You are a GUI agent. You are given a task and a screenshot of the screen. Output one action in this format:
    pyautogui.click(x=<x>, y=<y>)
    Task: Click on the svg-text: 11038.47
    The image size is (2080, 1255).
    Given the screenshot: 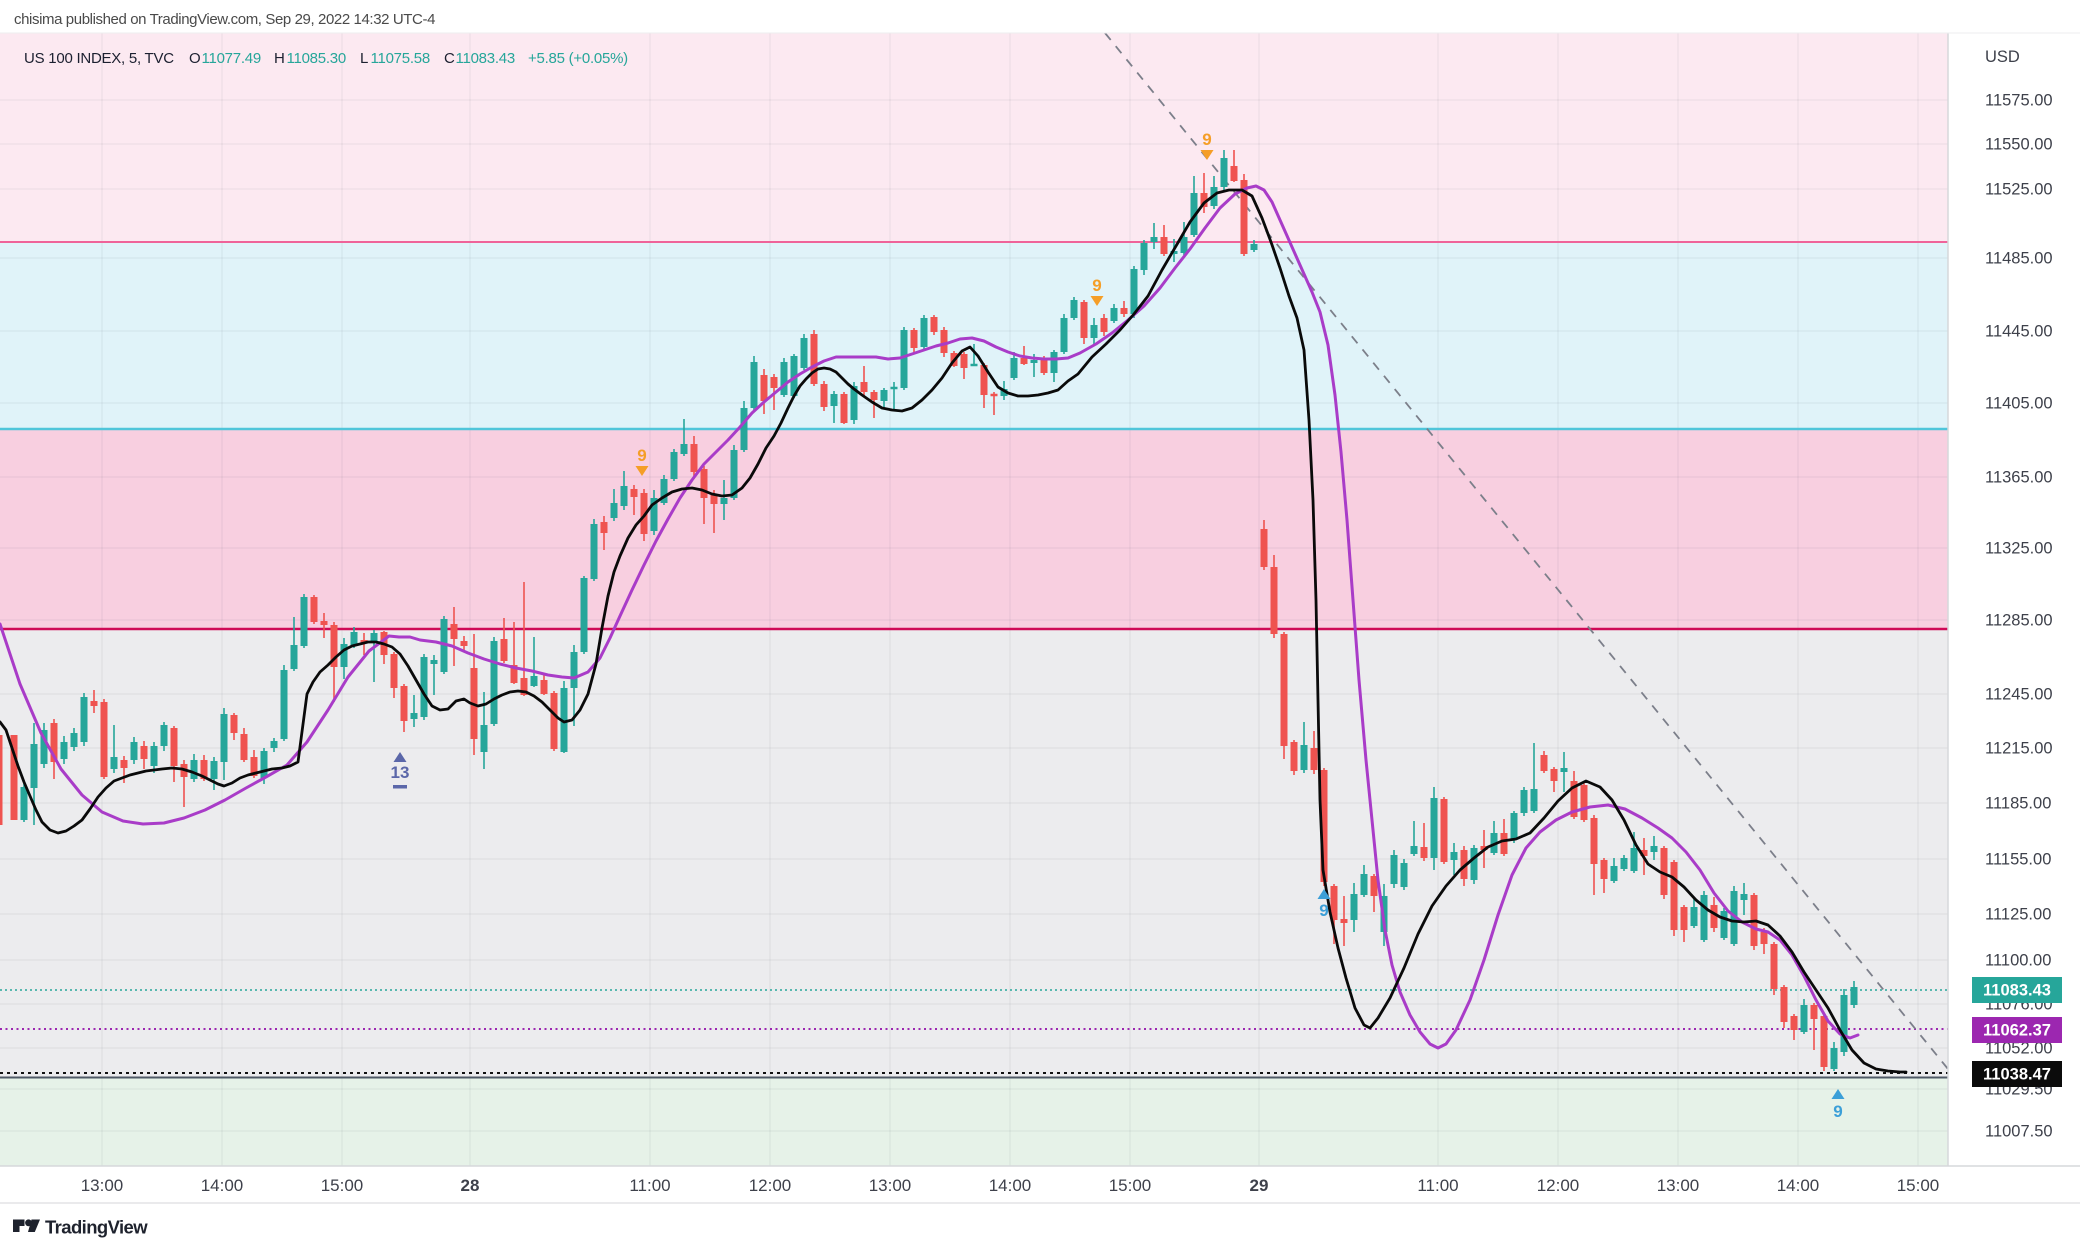 What is the action you would take?
    pyautogui.click(x=2017, y=1075)
    